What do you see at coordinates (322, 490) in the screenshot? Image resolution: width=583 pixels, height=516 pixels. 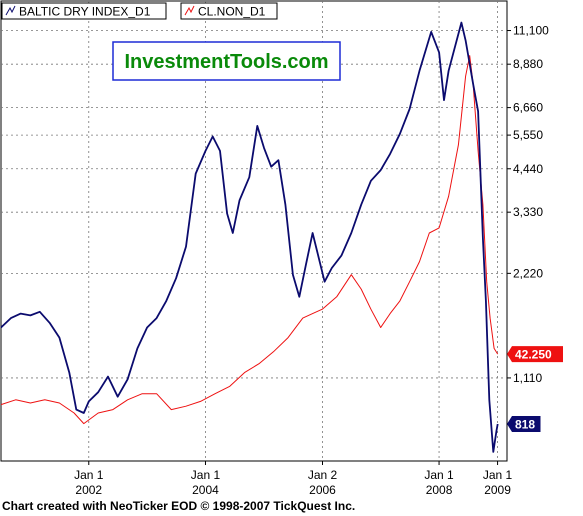 I see `x-tick-label-year: 2006` at bounding box center [322, 490].